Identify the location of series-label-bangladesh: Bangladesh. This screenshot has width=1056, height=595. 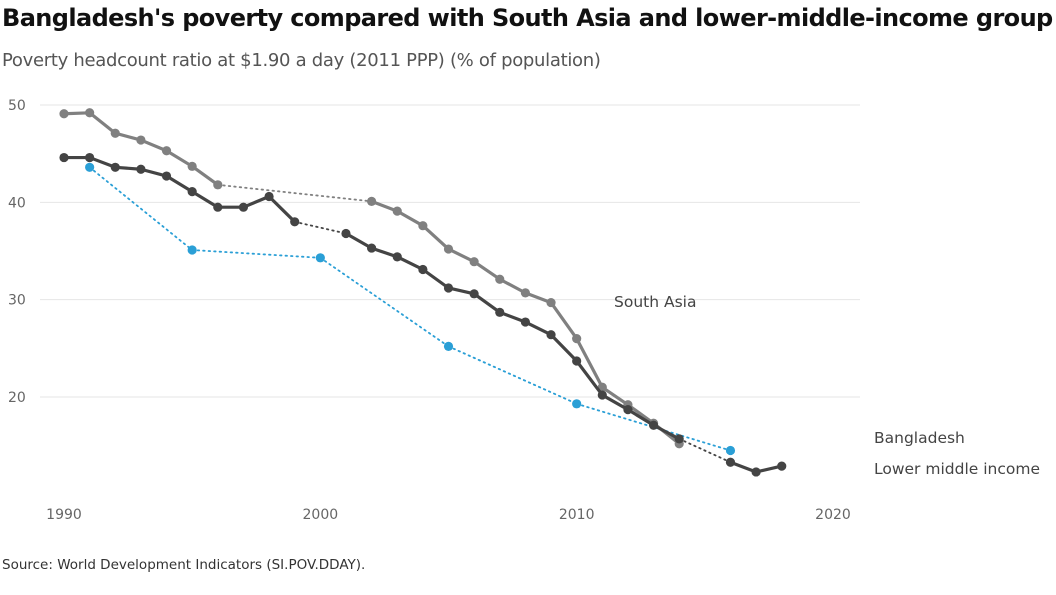
(919, 438).